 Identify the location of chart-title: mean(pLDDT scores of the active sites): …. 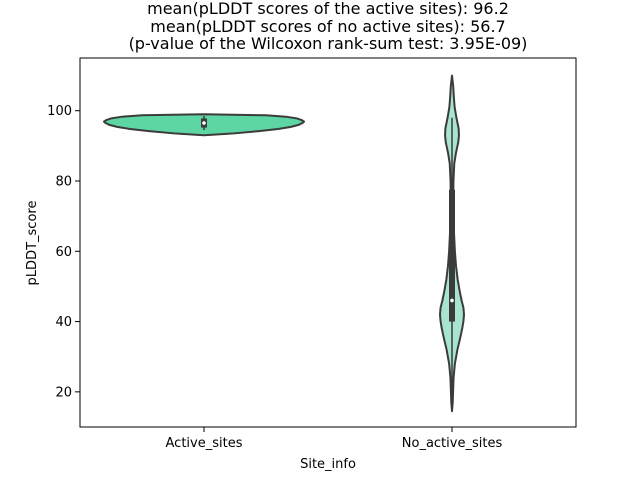
(328, 26).